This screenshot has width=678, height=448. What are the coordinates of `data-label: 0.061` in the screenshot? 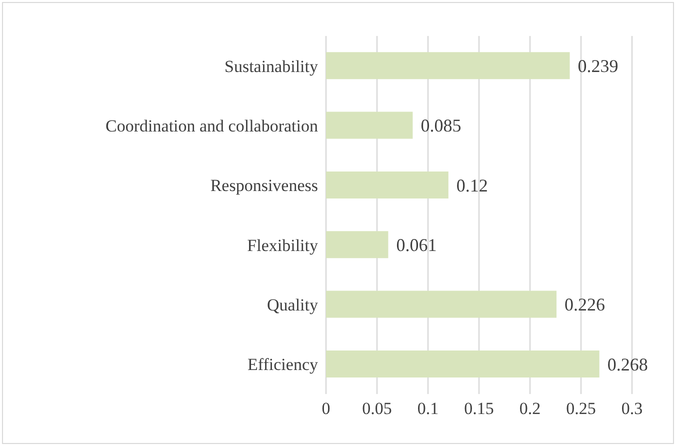 It's located at (416, 245).